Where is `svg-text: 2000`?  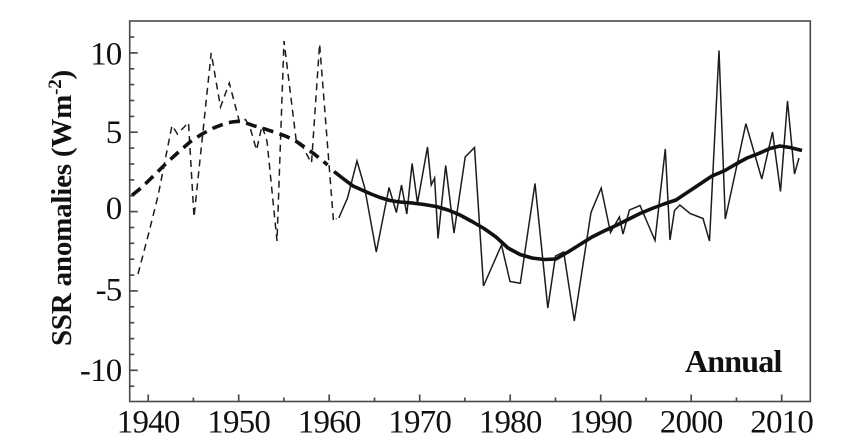
svg-text: 2000 is located at coordinates (691, 422).